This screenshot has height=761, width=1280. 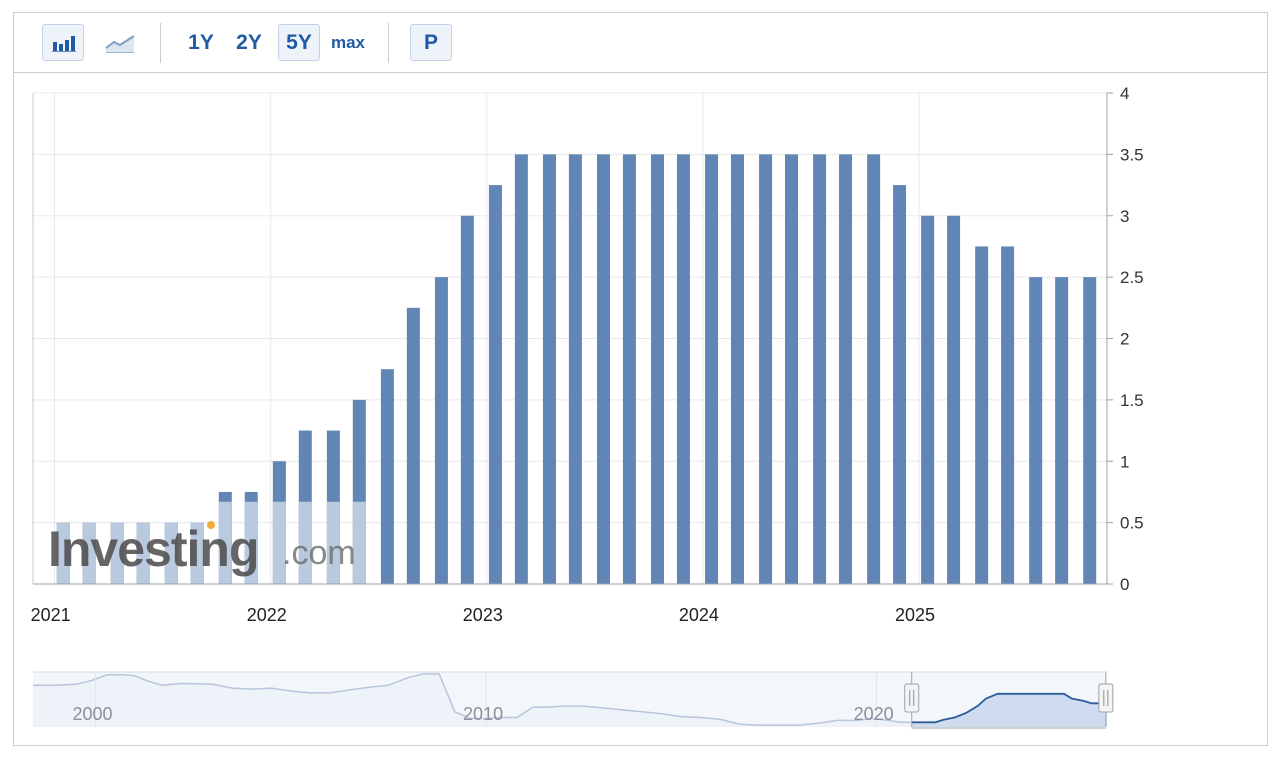 What do you see at coordinates (299, 42) in the screenshot?
I see `range-5y-button: 5Y` at bounding box center [299, 42].